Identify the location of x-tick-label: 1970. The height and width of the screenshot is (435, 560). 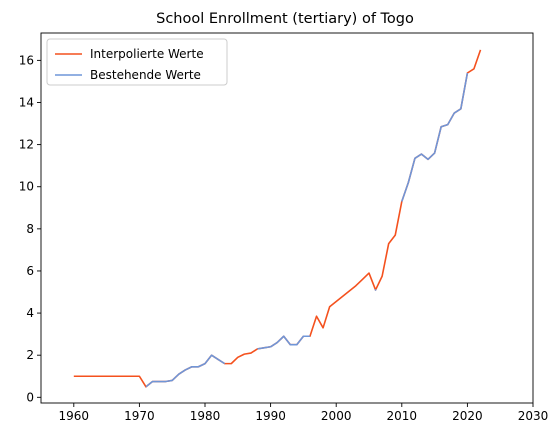
(139, 416).